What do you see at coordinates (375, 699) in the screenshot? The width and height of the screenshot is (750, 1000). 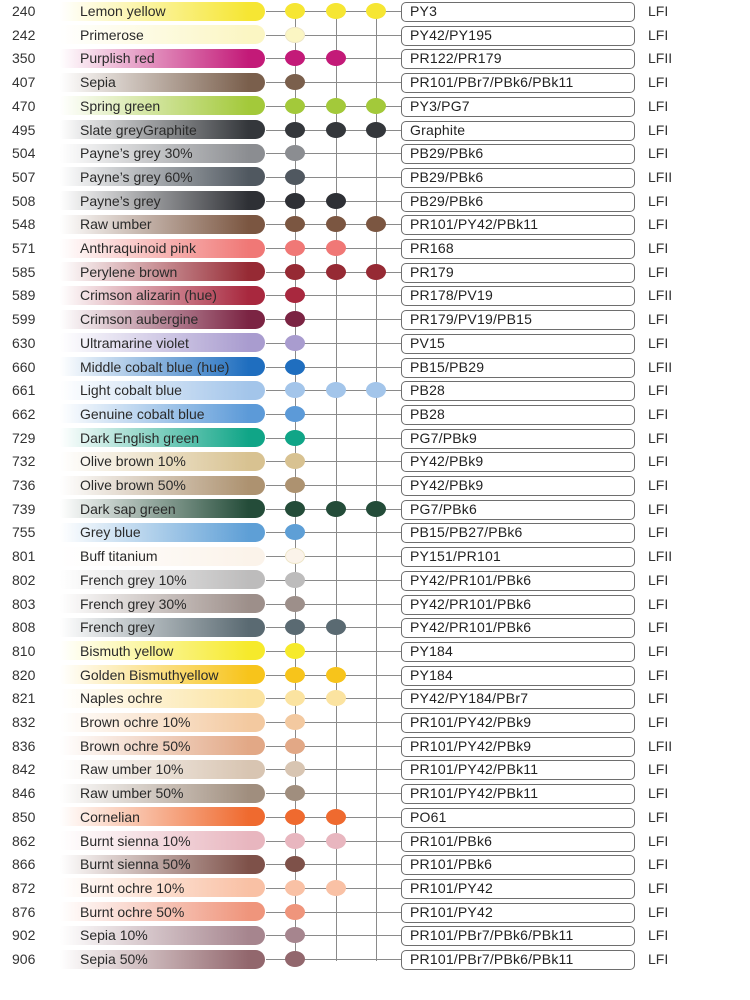 I see `color-row: 821 Naples ochre PY42/PY184/PBr7 LFI` at bounding box center [375, 699].